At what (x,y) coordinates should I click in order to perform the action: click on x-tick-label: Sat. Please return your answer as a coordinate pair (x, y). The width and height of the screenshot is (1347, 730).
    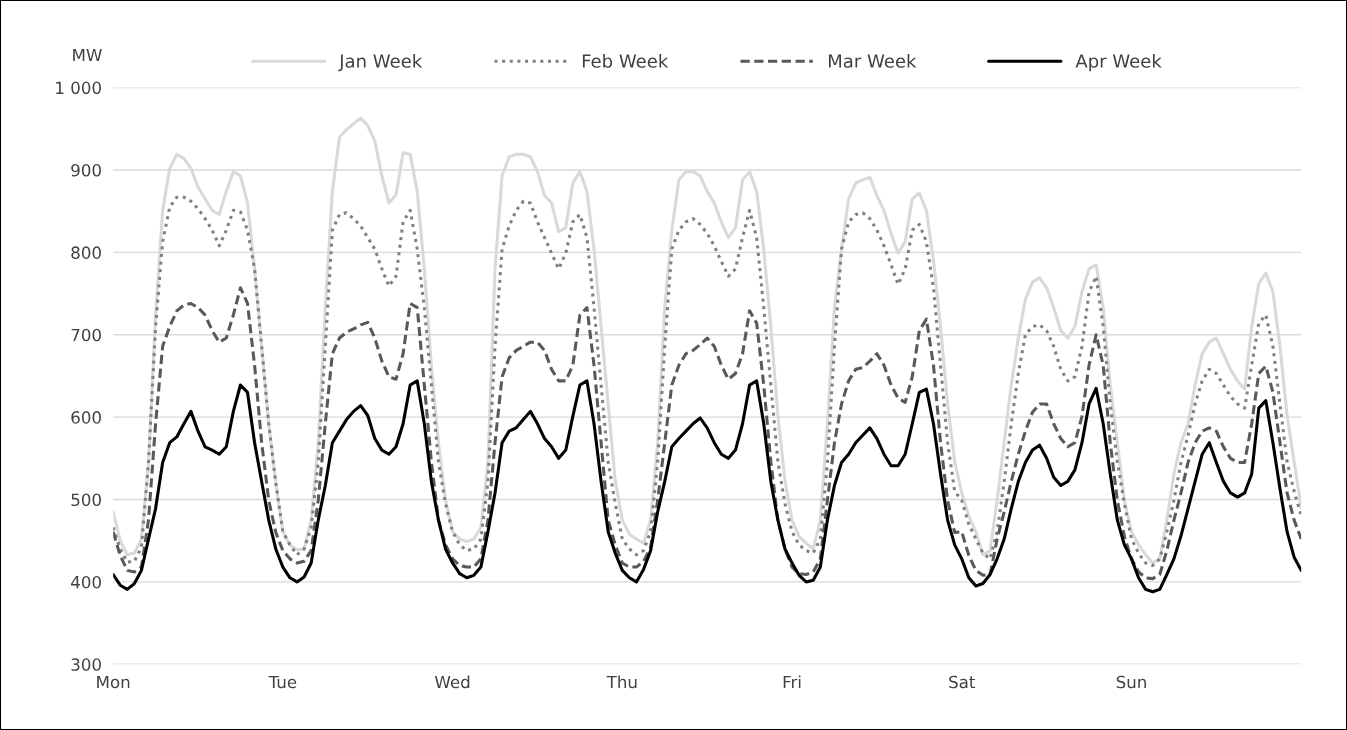
    Looking at the image, I should click on (962, 682).